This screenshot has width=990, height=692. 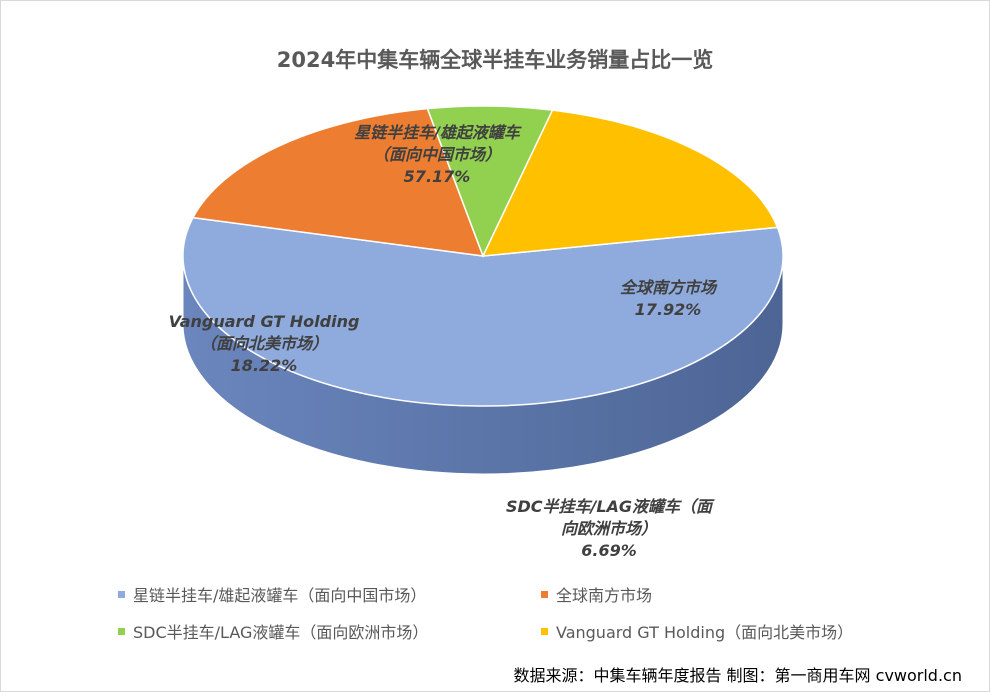 I want to click on slice-label-china: （面向中国市场）, so click(x=437, y=154).